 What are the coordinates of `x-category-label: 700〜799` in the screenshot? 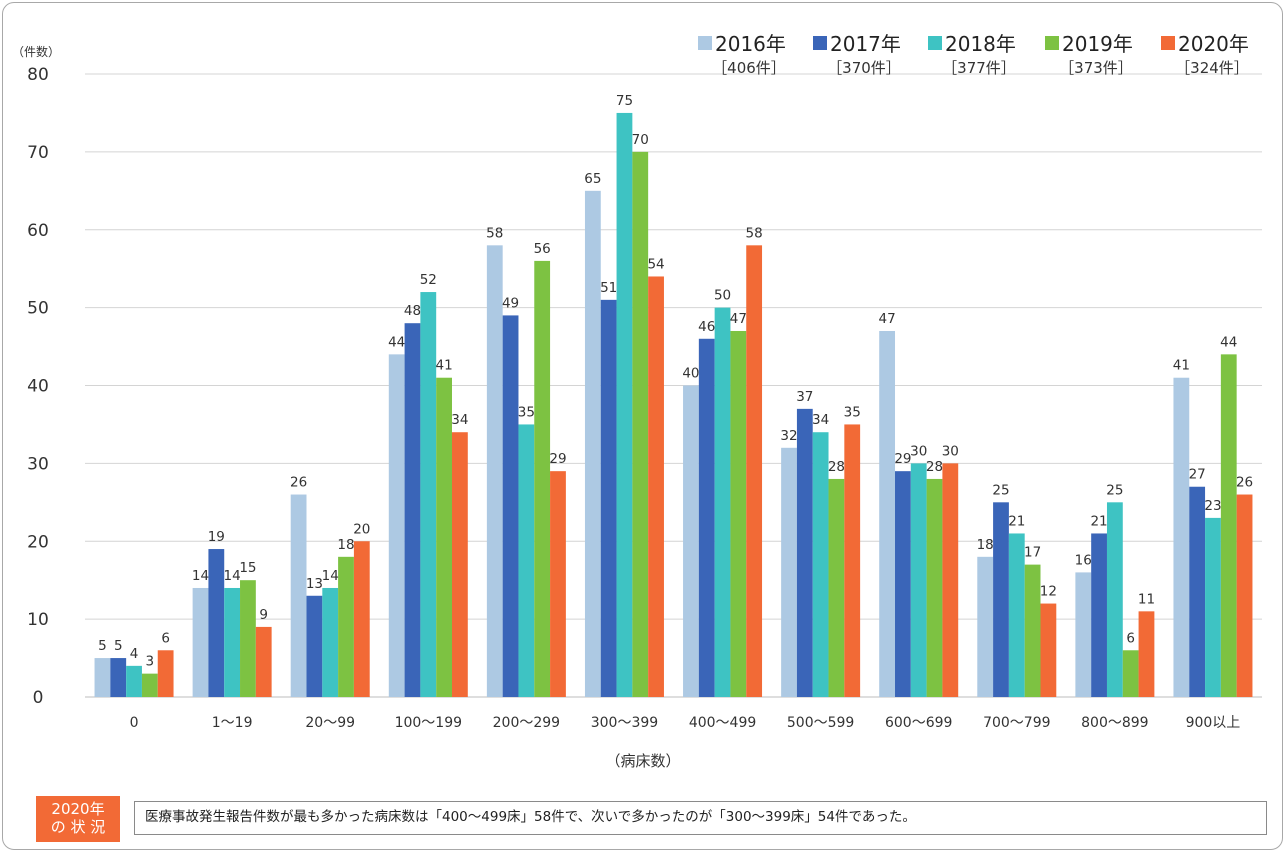 It's located at (1016, 723).